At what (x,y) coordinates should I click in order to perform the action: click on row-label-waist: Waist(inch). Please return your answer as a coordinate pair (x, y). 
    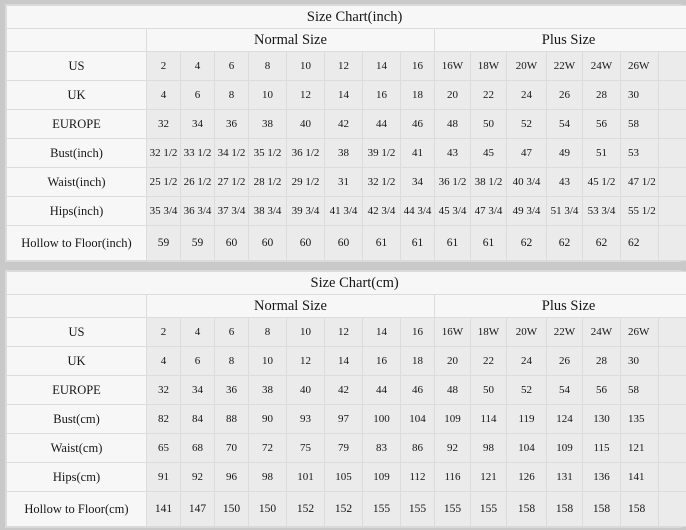
    Looking at the image, I should click on (76, 182).